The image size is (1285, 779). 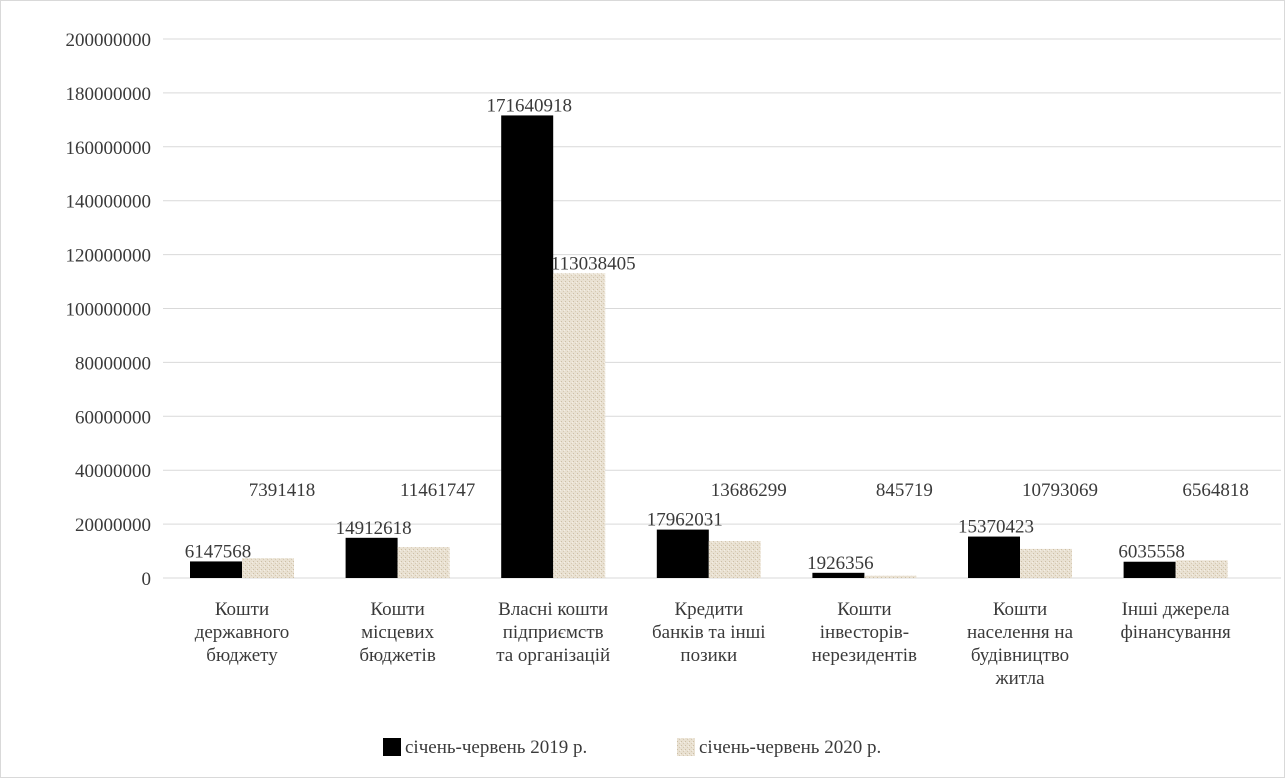 I want to click on y-tick-label: 40000000, so click(x=113, y=471).